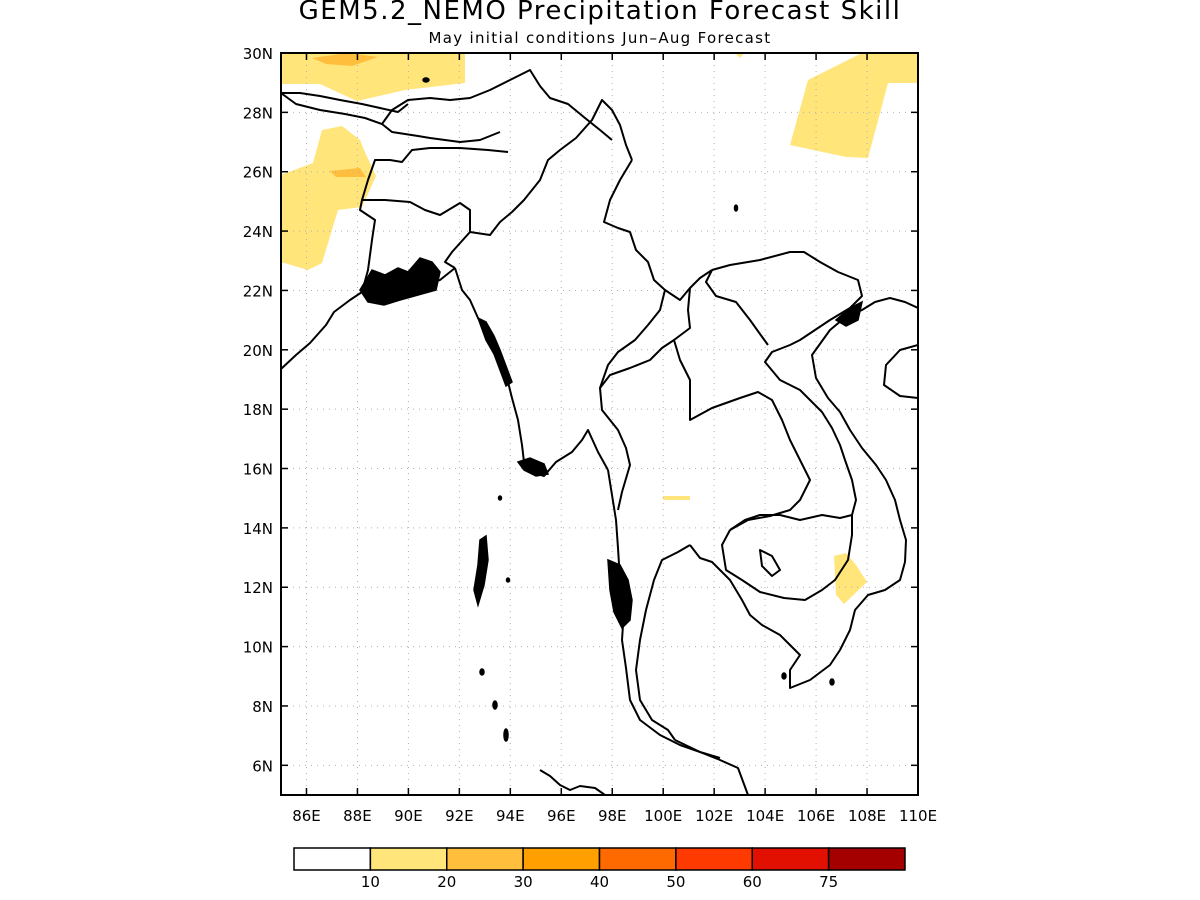 The height and width of the screenshot is (900, 1200). I want to click on border-china-laos, so click(737, 307).